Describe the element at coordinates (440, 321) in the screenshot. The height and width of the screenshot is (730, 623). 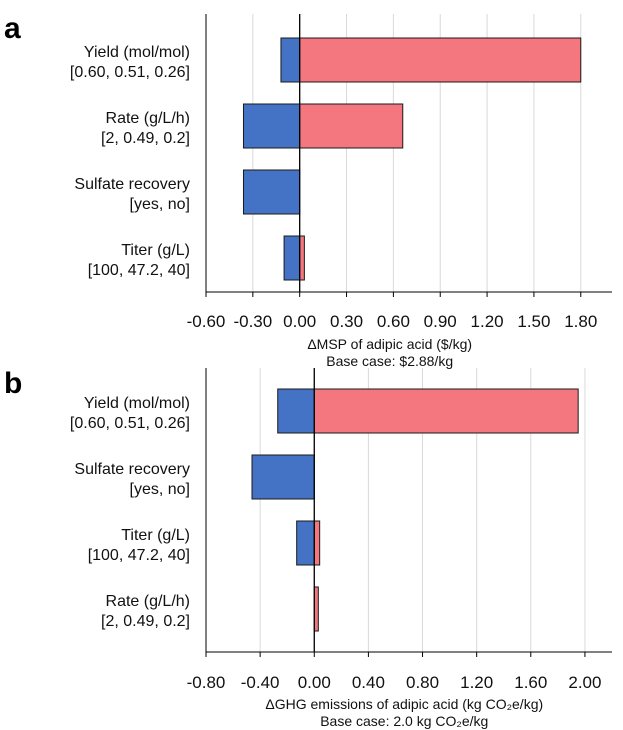
I see `x-tick-label: 0.90` at that location.